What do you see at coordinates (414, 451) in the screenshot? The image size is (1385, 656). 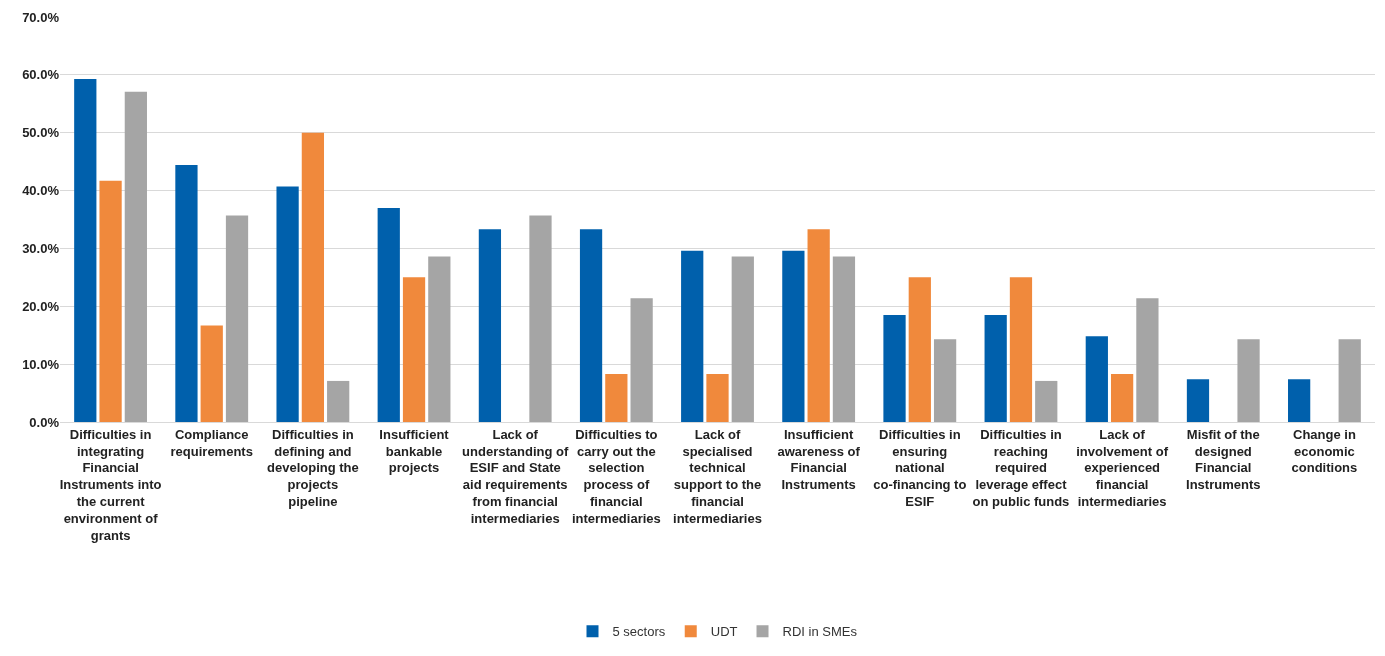 I see `x-tick-label: Insufficient bankable projects` at bounding box center [414, 451].